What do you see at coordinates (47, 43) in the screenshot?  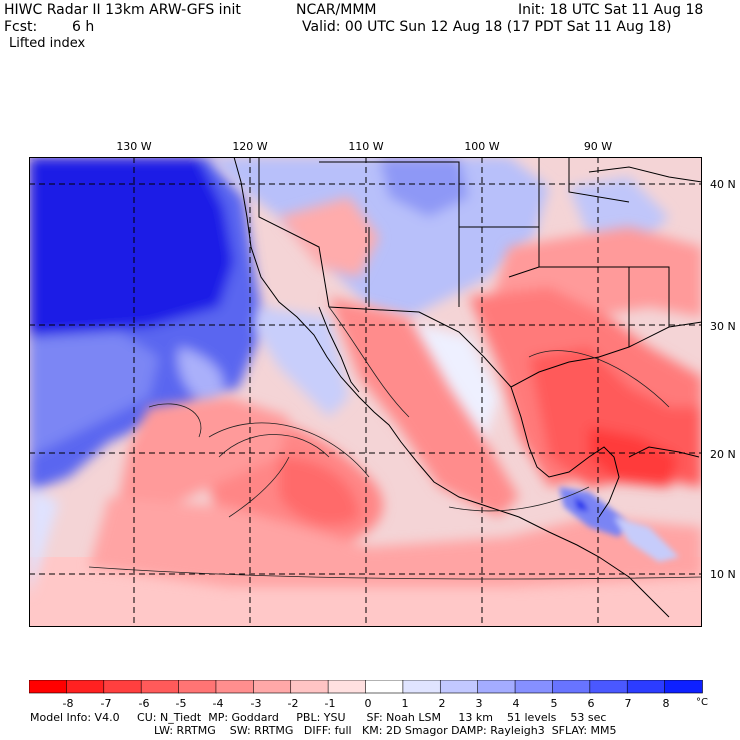 I see `field-name: Lifted index` at bounding box center [47, 43].